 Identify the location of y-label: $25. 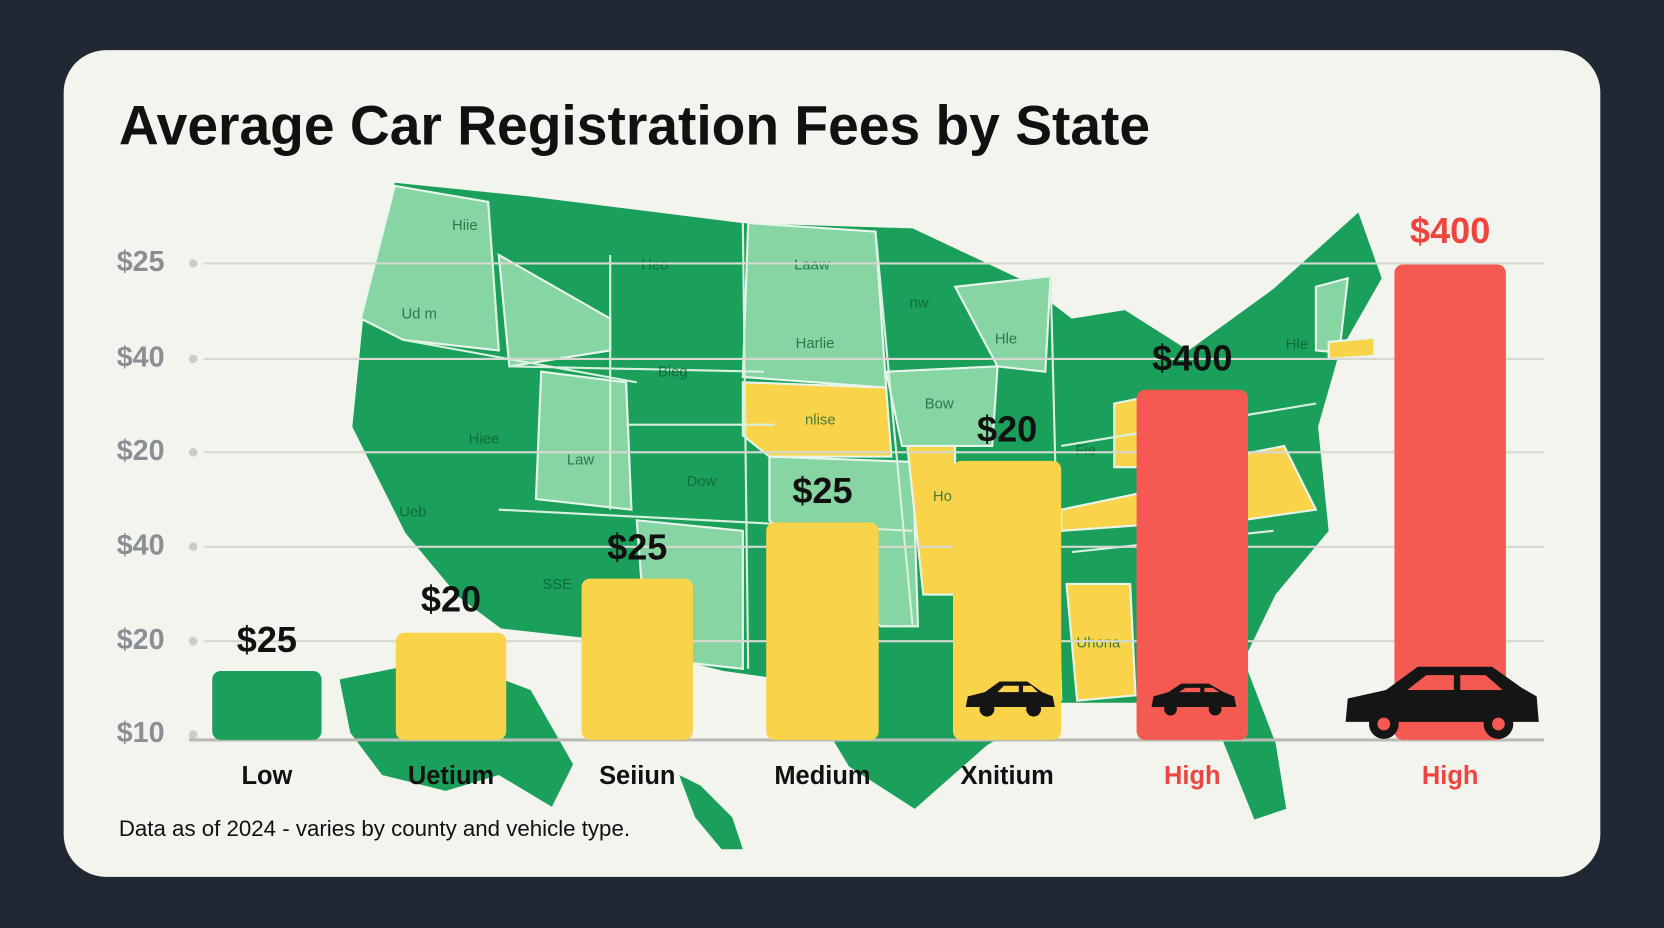
(141, 262).